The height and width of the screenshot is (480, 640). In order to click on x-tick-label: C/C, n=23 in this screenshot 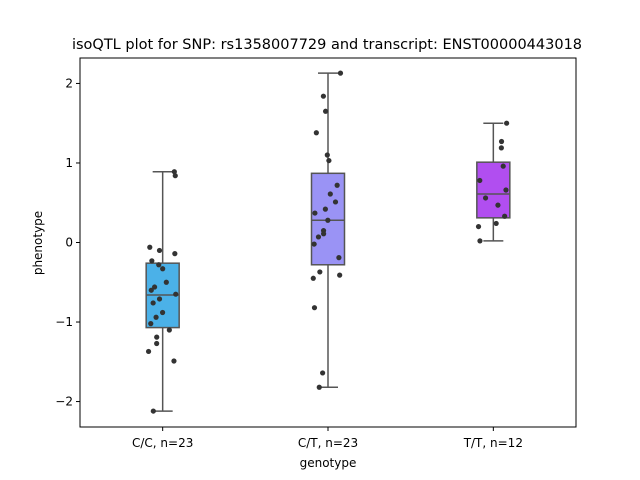, I will do `click(162, 443)`.